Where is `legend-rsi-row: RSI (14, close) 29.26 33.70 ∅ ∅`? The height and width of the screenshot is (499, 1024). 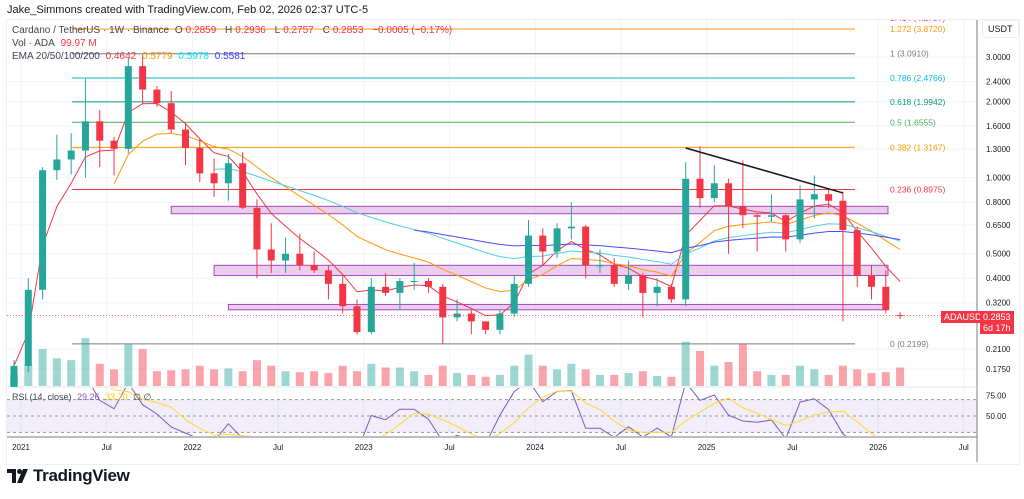 legend-rsi-row: RSI (14, close) 29.26 33.70 ∅ ∅ is located at coordinates (83, 397).